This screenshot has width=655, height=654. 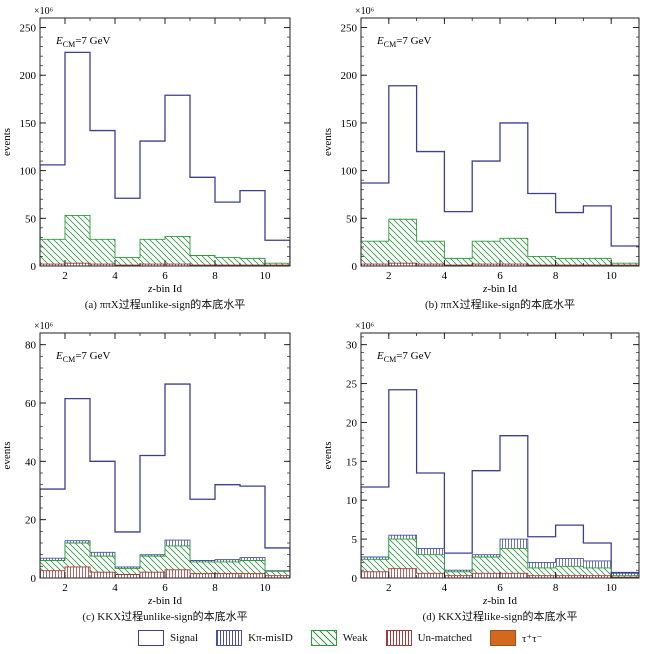 I want to click on legend-signal: Signal, so click(x=168, y=638).